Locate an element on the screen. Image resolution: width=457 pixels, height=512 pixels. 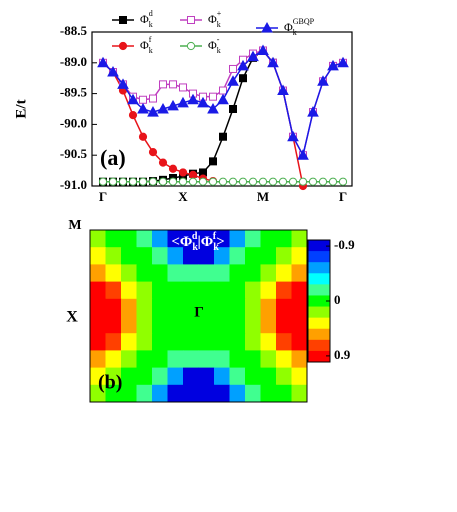
panel-label: (b) is located at coordinates (110, 383).